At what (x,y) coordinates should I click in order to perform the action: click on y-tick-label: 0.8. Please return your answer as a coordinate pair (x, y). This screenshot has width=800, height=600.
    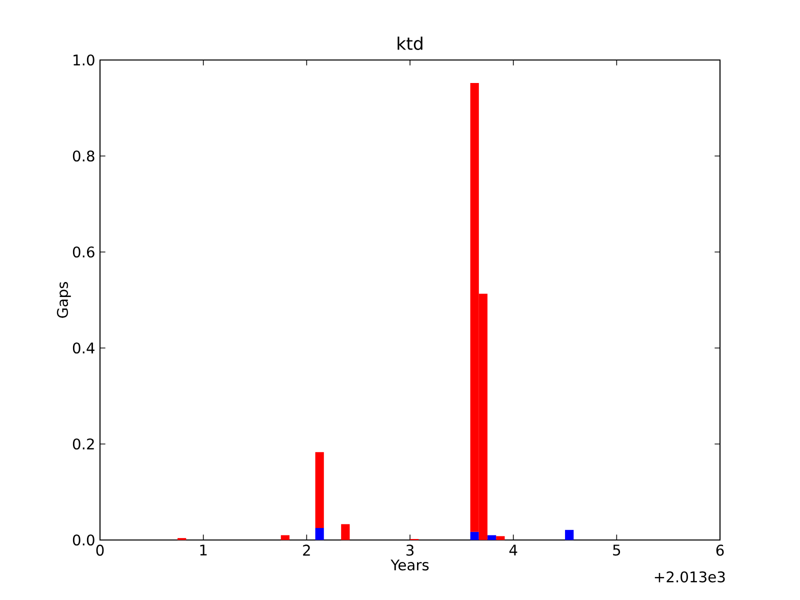
    Looking at the image, I should click on (83, 156).